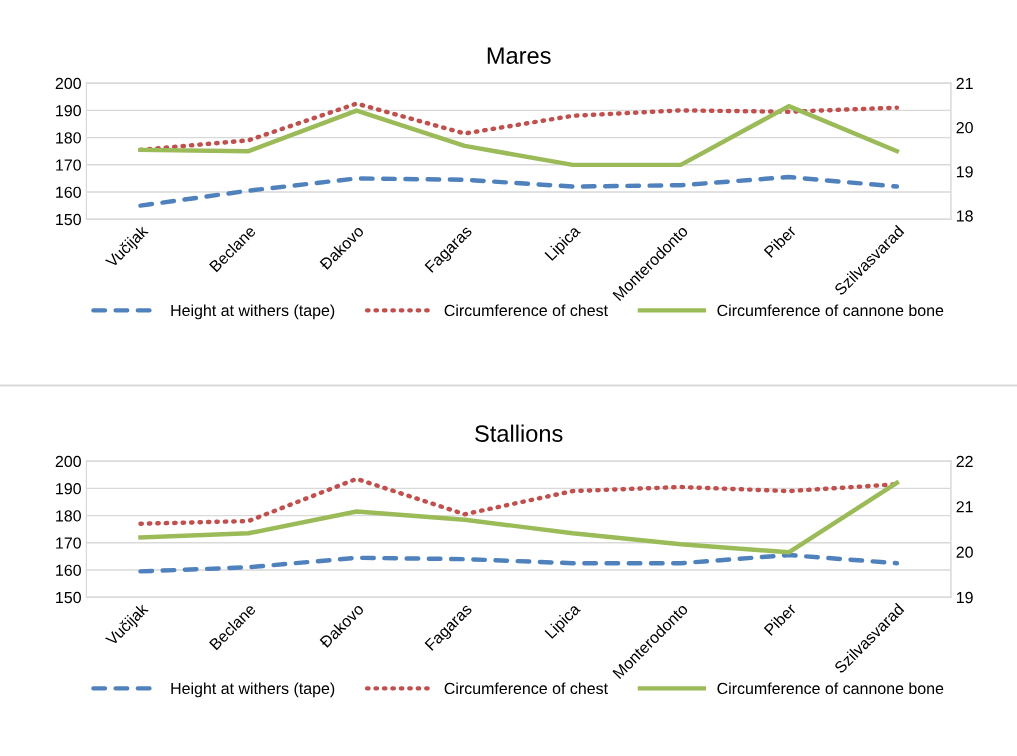 Image resolution: width=1017 pixels, height=756 pixels. What do you see at coordinates (964, 216) in the screenshot?
I see `y2-tick-label: 18` at bounding box center [964, 216].